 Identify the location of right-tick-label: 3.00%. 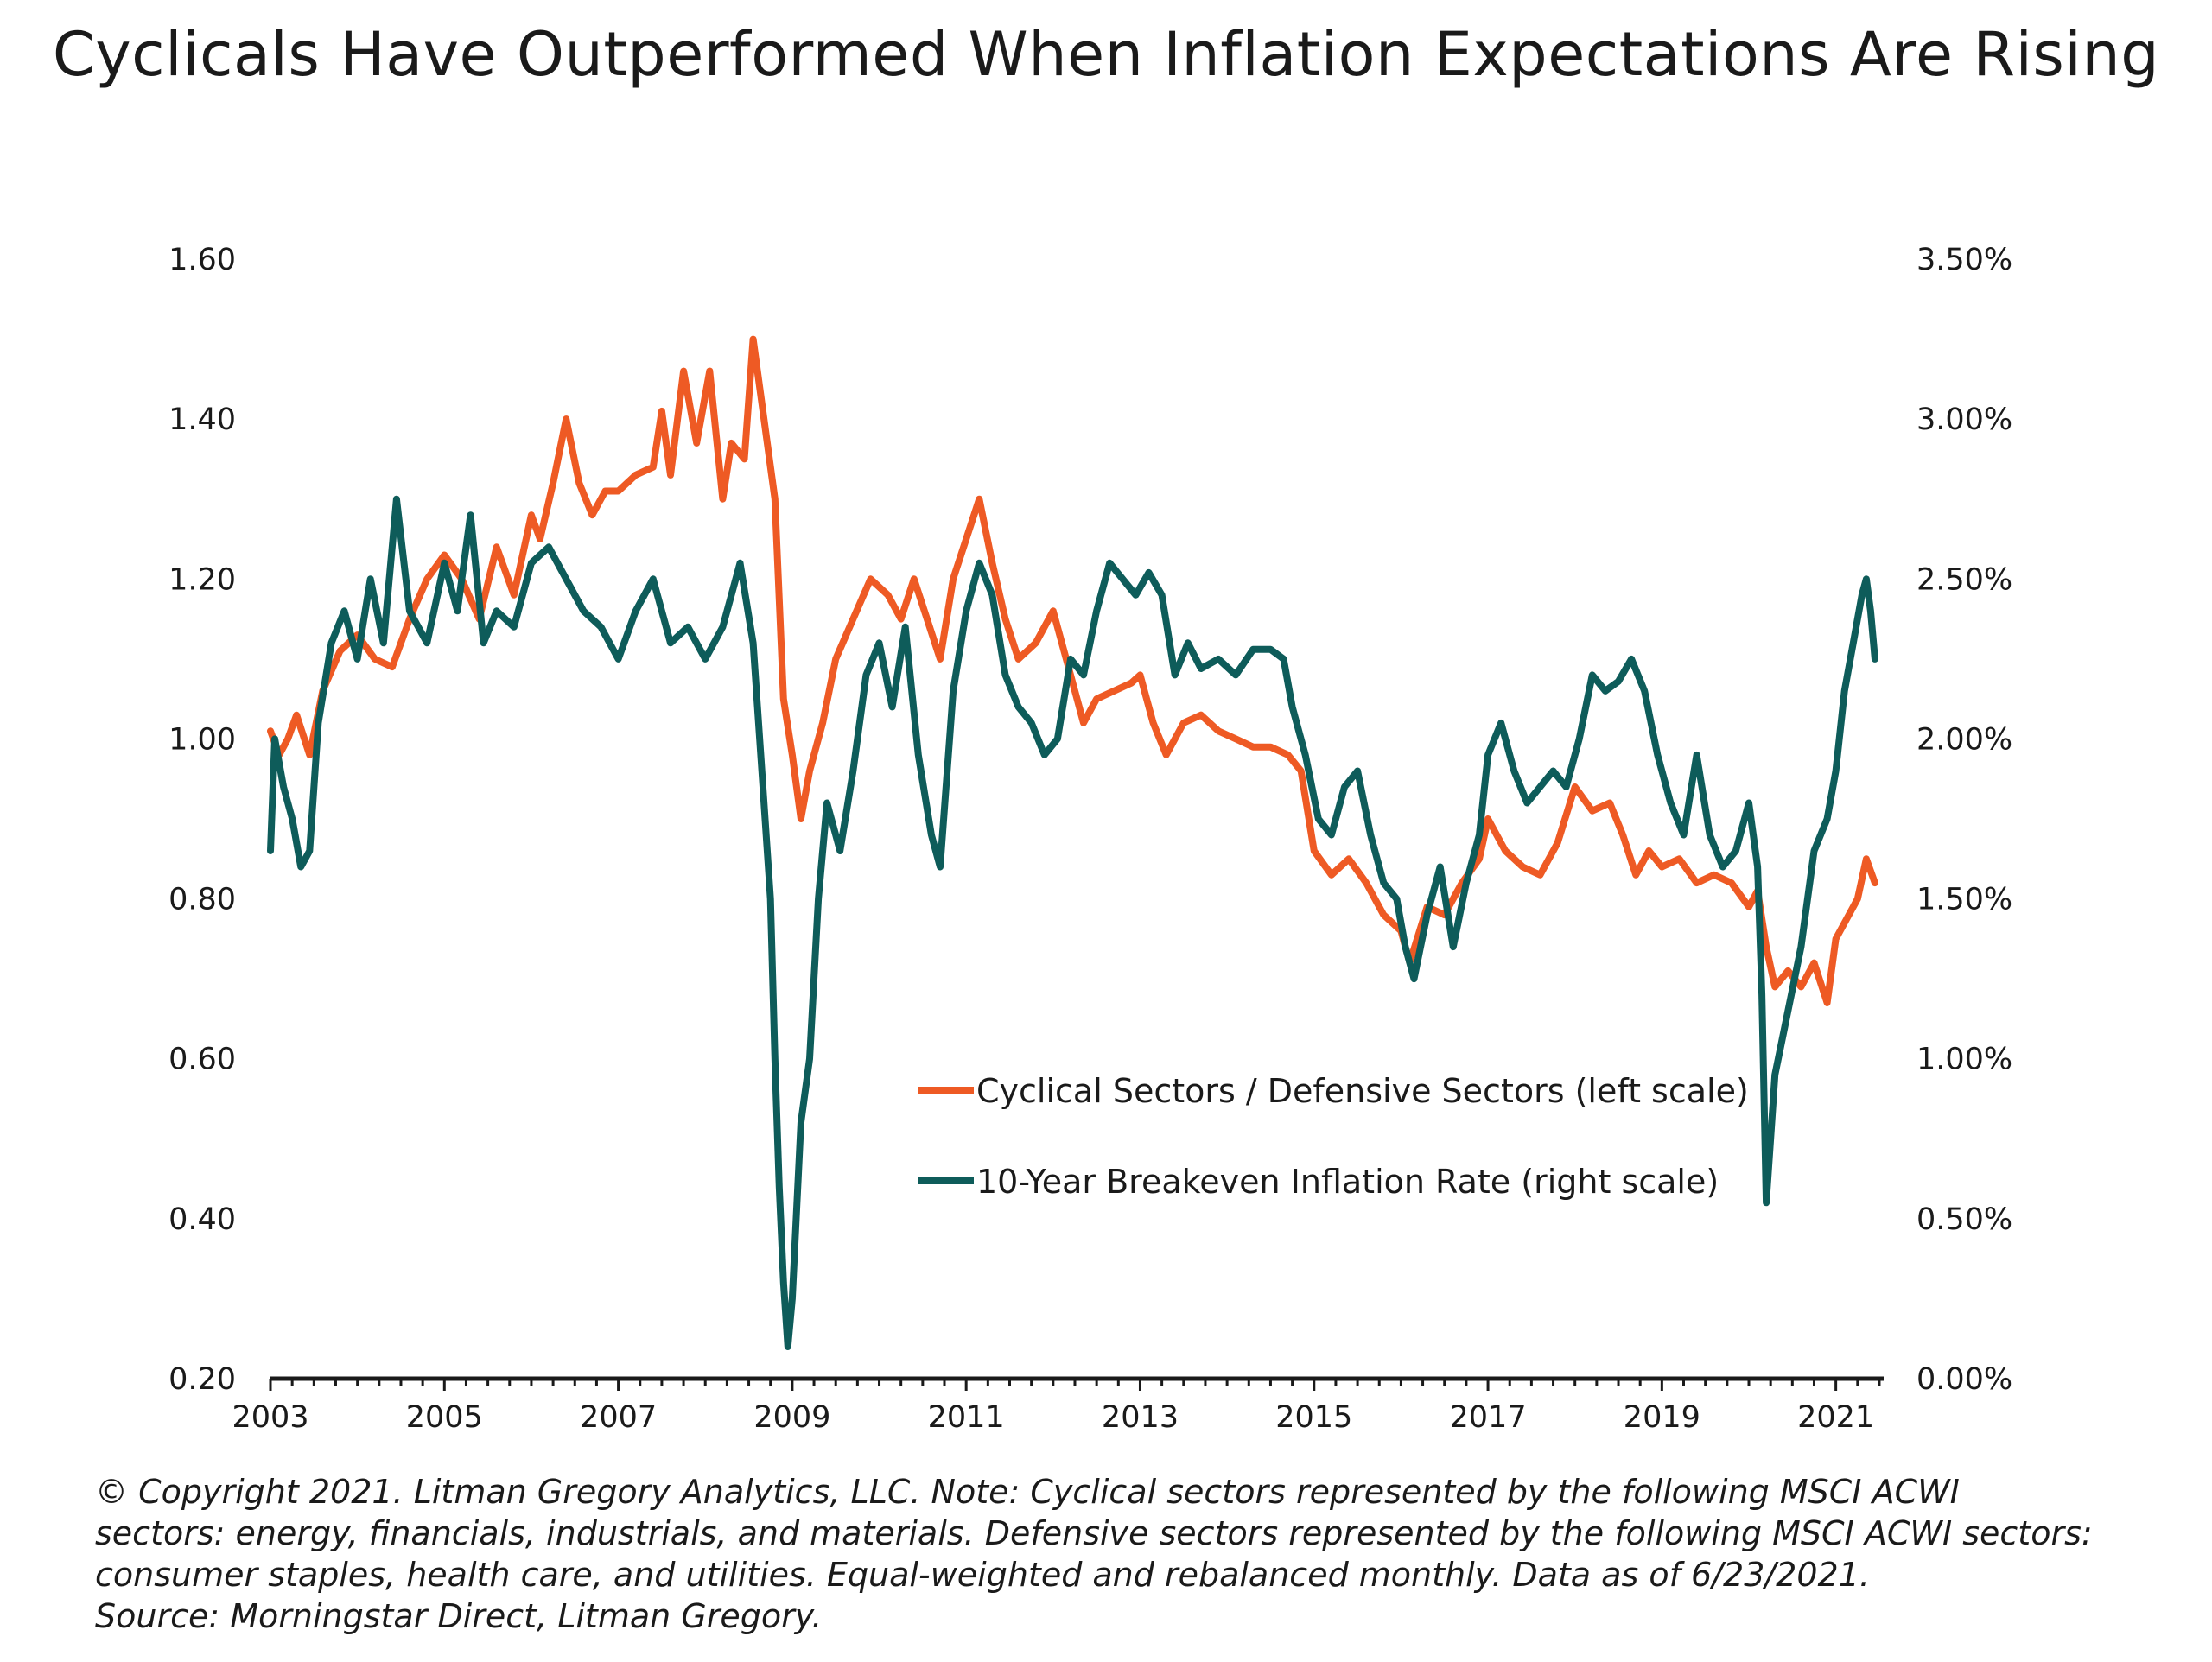
(1964, 420).